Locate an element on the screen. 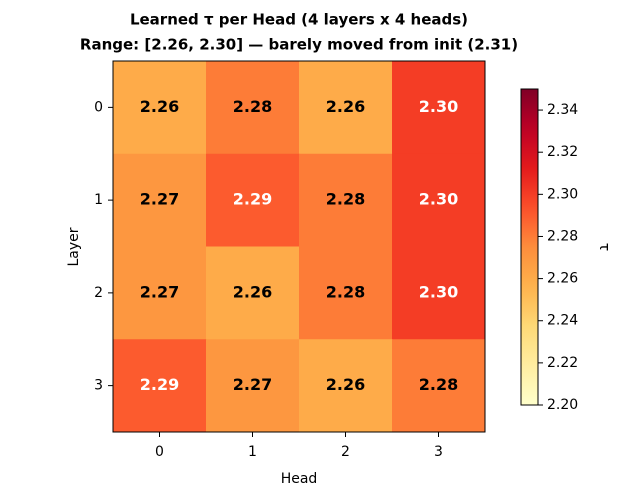 This screenshot has width=626, height=500. y-tick-label: 3 is located at coordinates (98, 386).